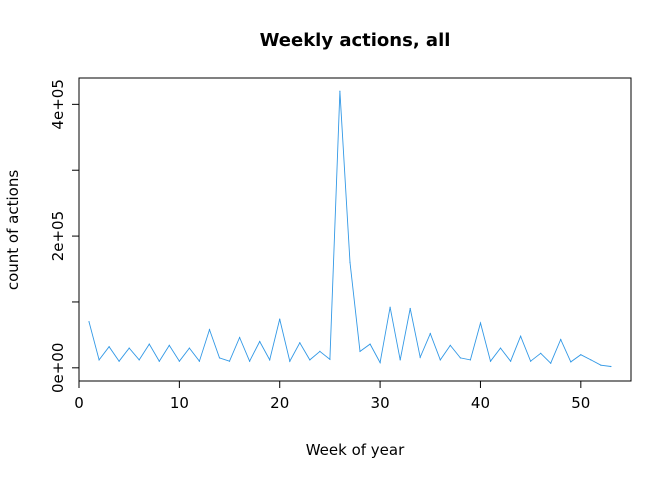 Image resolution: width=672 pixels, height=480 pixels. Describe the element at coordinates (58, 236) in the screenshot. I see `y-tick-label: 2e+05` at that location.